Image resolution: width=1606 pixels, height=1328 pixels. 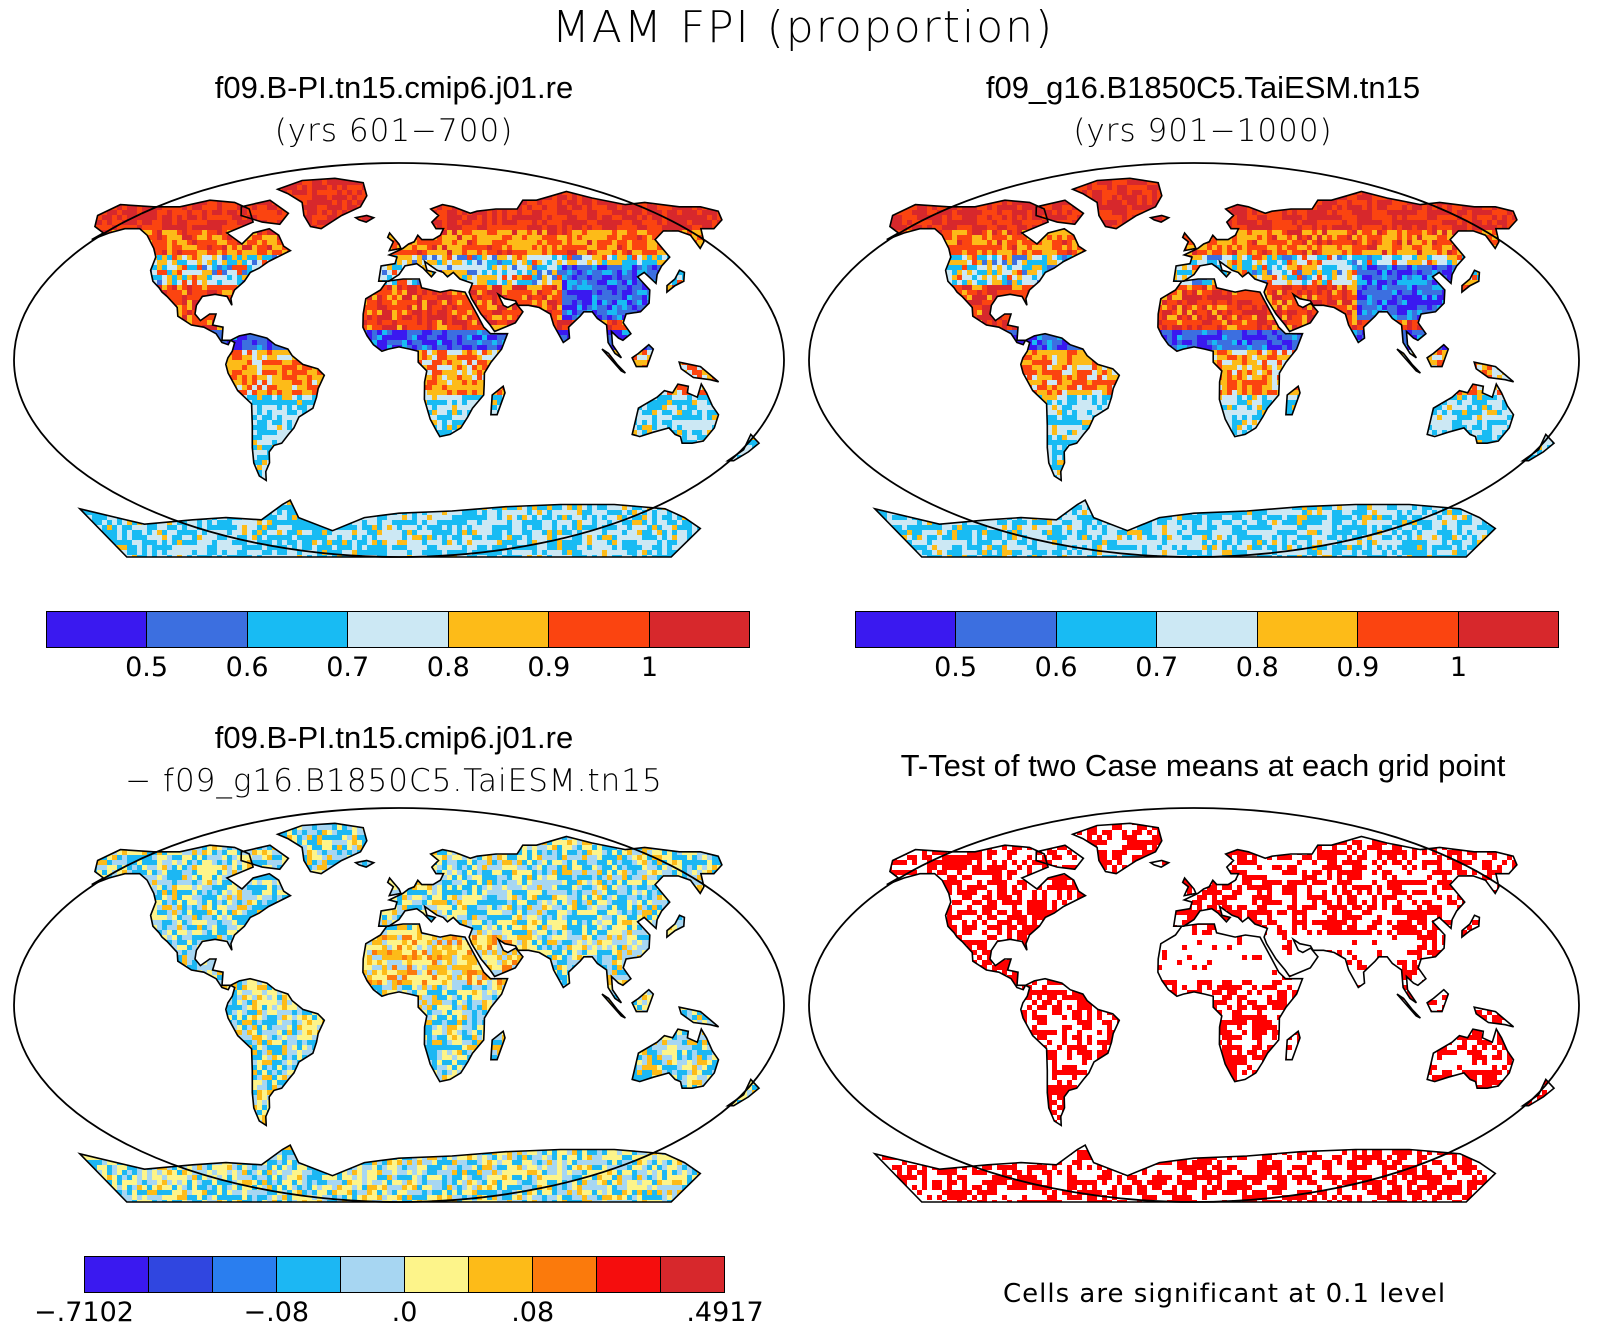 What do you see at coordinates (724, 1312) in the screenshot?
I see `colorbar-tick-label: .4917` at bounding box center [724, 1312].